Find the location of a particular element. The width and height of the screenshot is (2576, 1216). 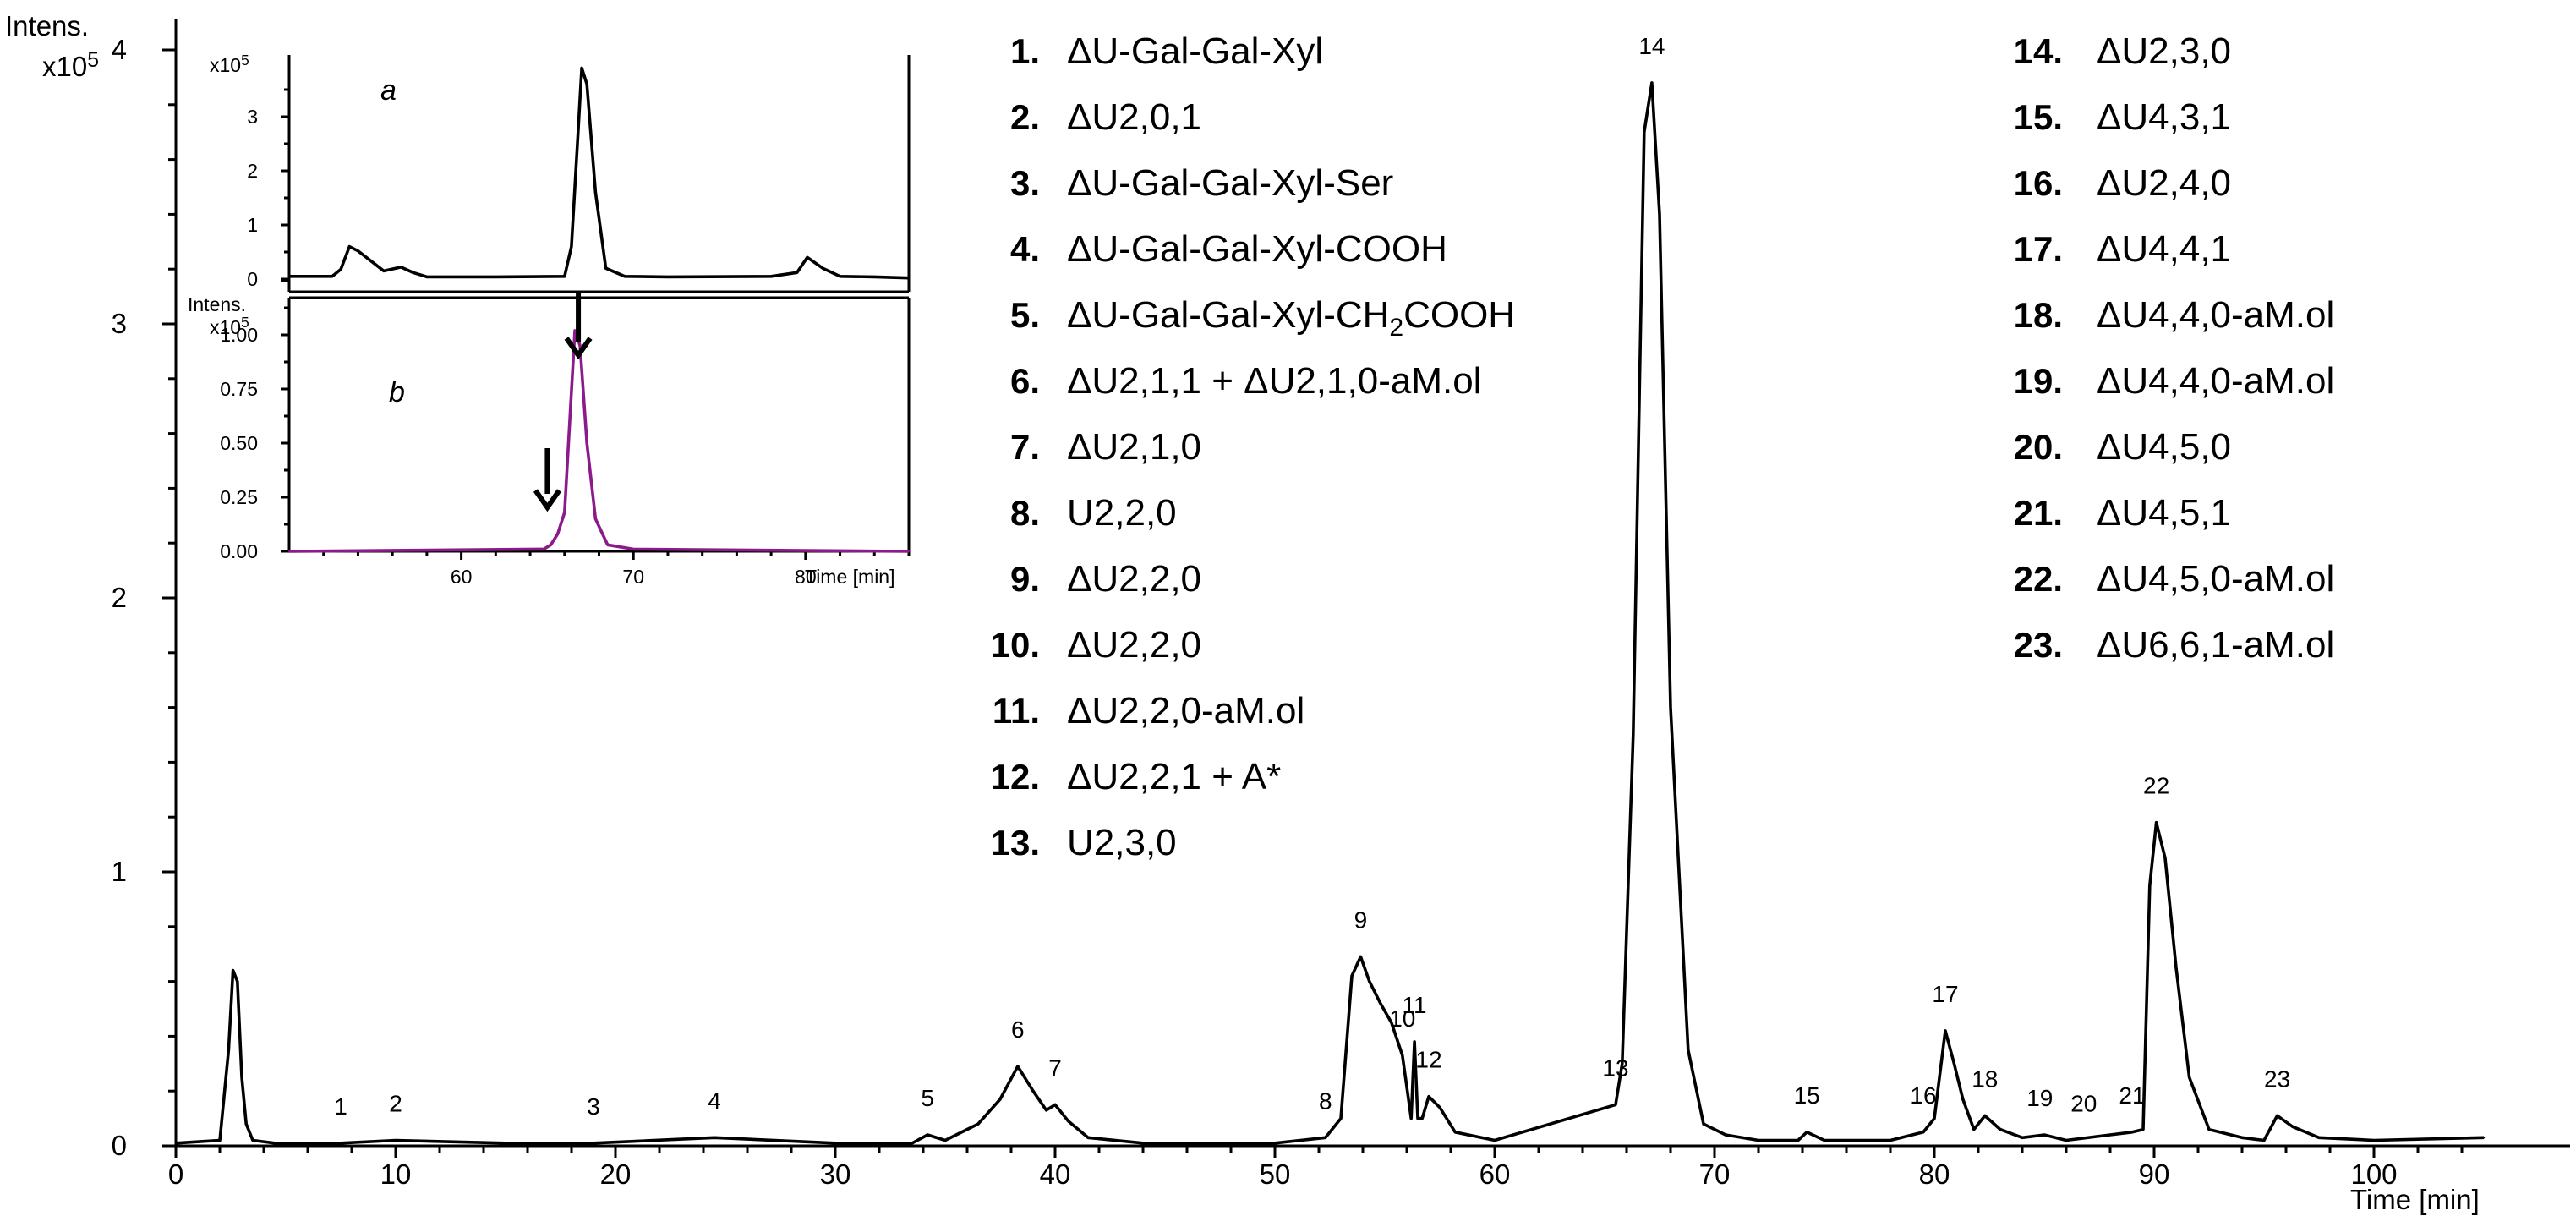

legend-number: 4. is located at coordinates (1025, 249).